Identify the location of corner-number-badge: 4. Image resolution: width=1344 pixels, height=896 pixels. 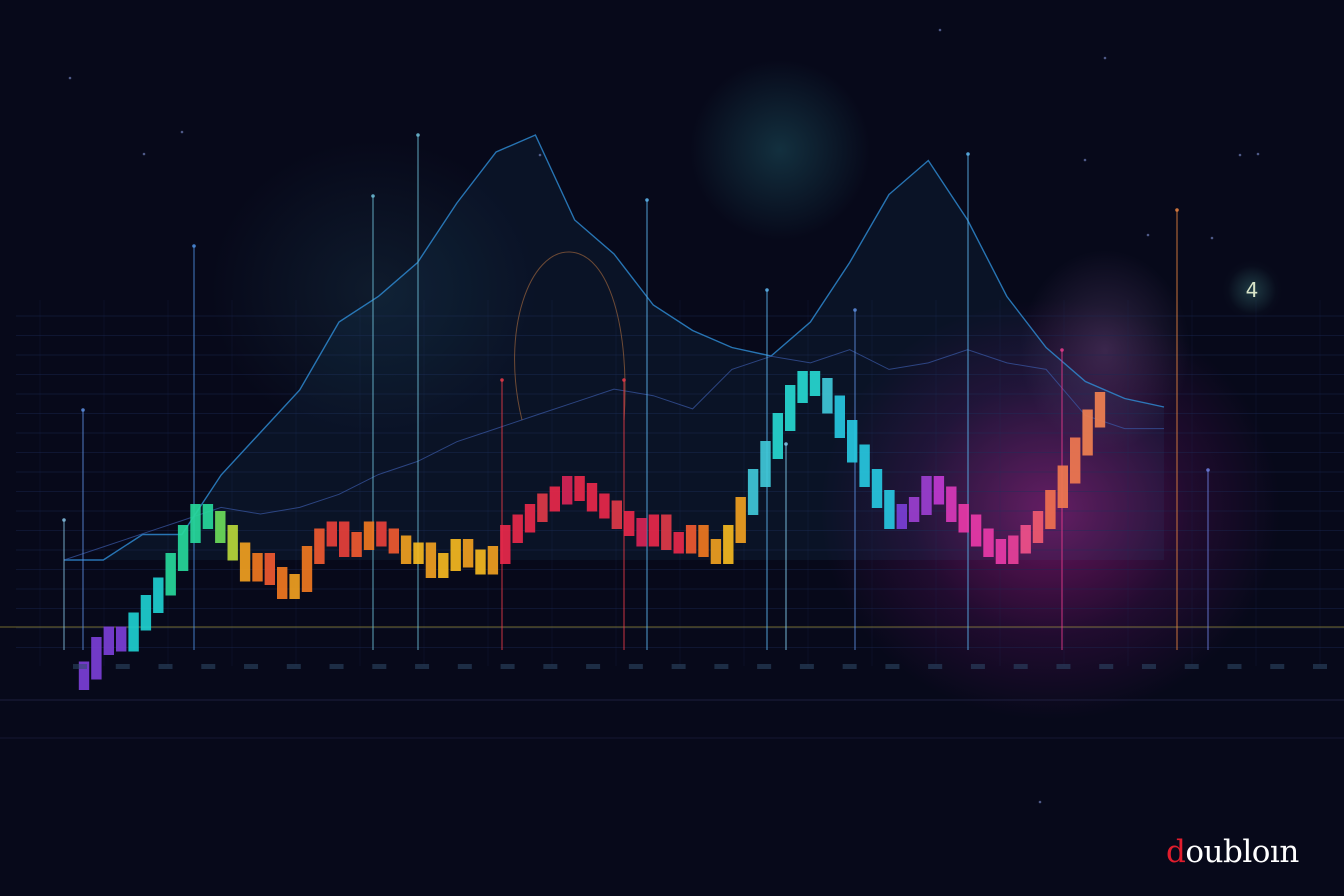
(1252, 290).